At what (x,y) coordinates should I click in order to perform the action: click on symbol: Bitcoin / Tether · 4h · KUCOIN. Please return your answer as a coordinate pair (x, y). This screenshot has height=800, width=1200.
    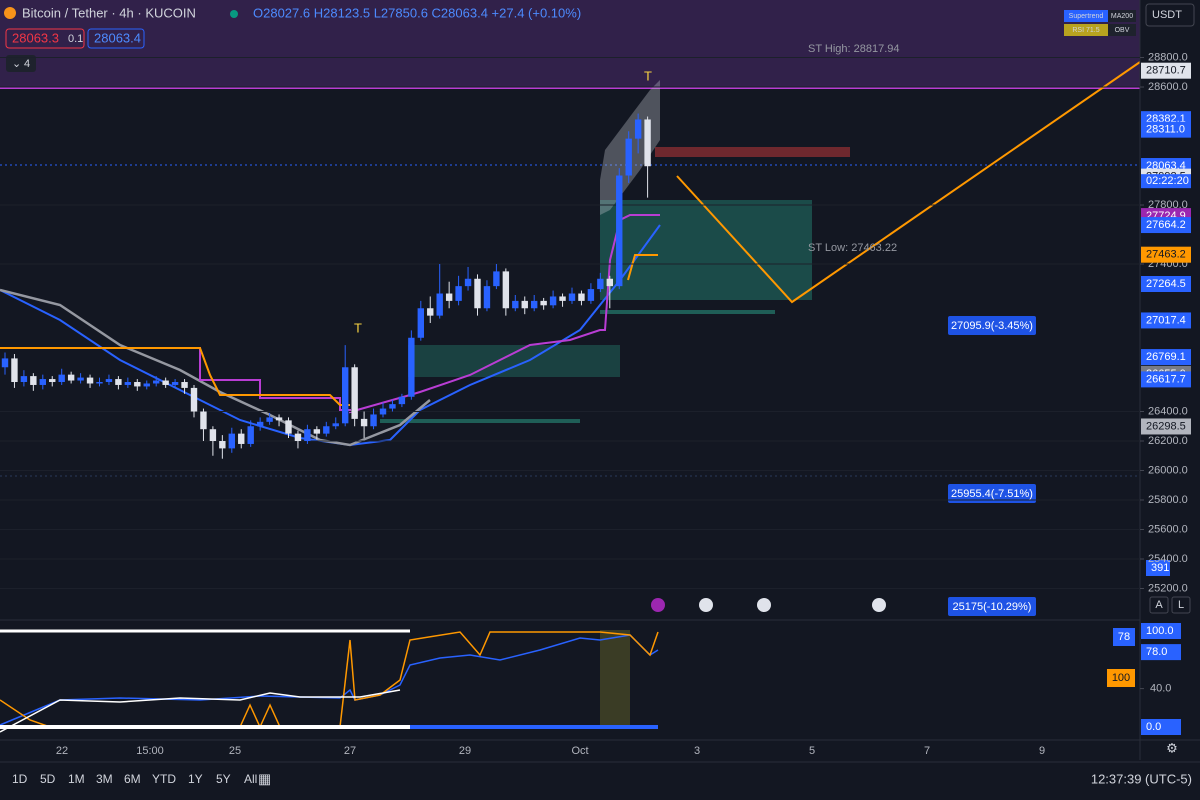
    Looking at the image, I should click on (109, 12).